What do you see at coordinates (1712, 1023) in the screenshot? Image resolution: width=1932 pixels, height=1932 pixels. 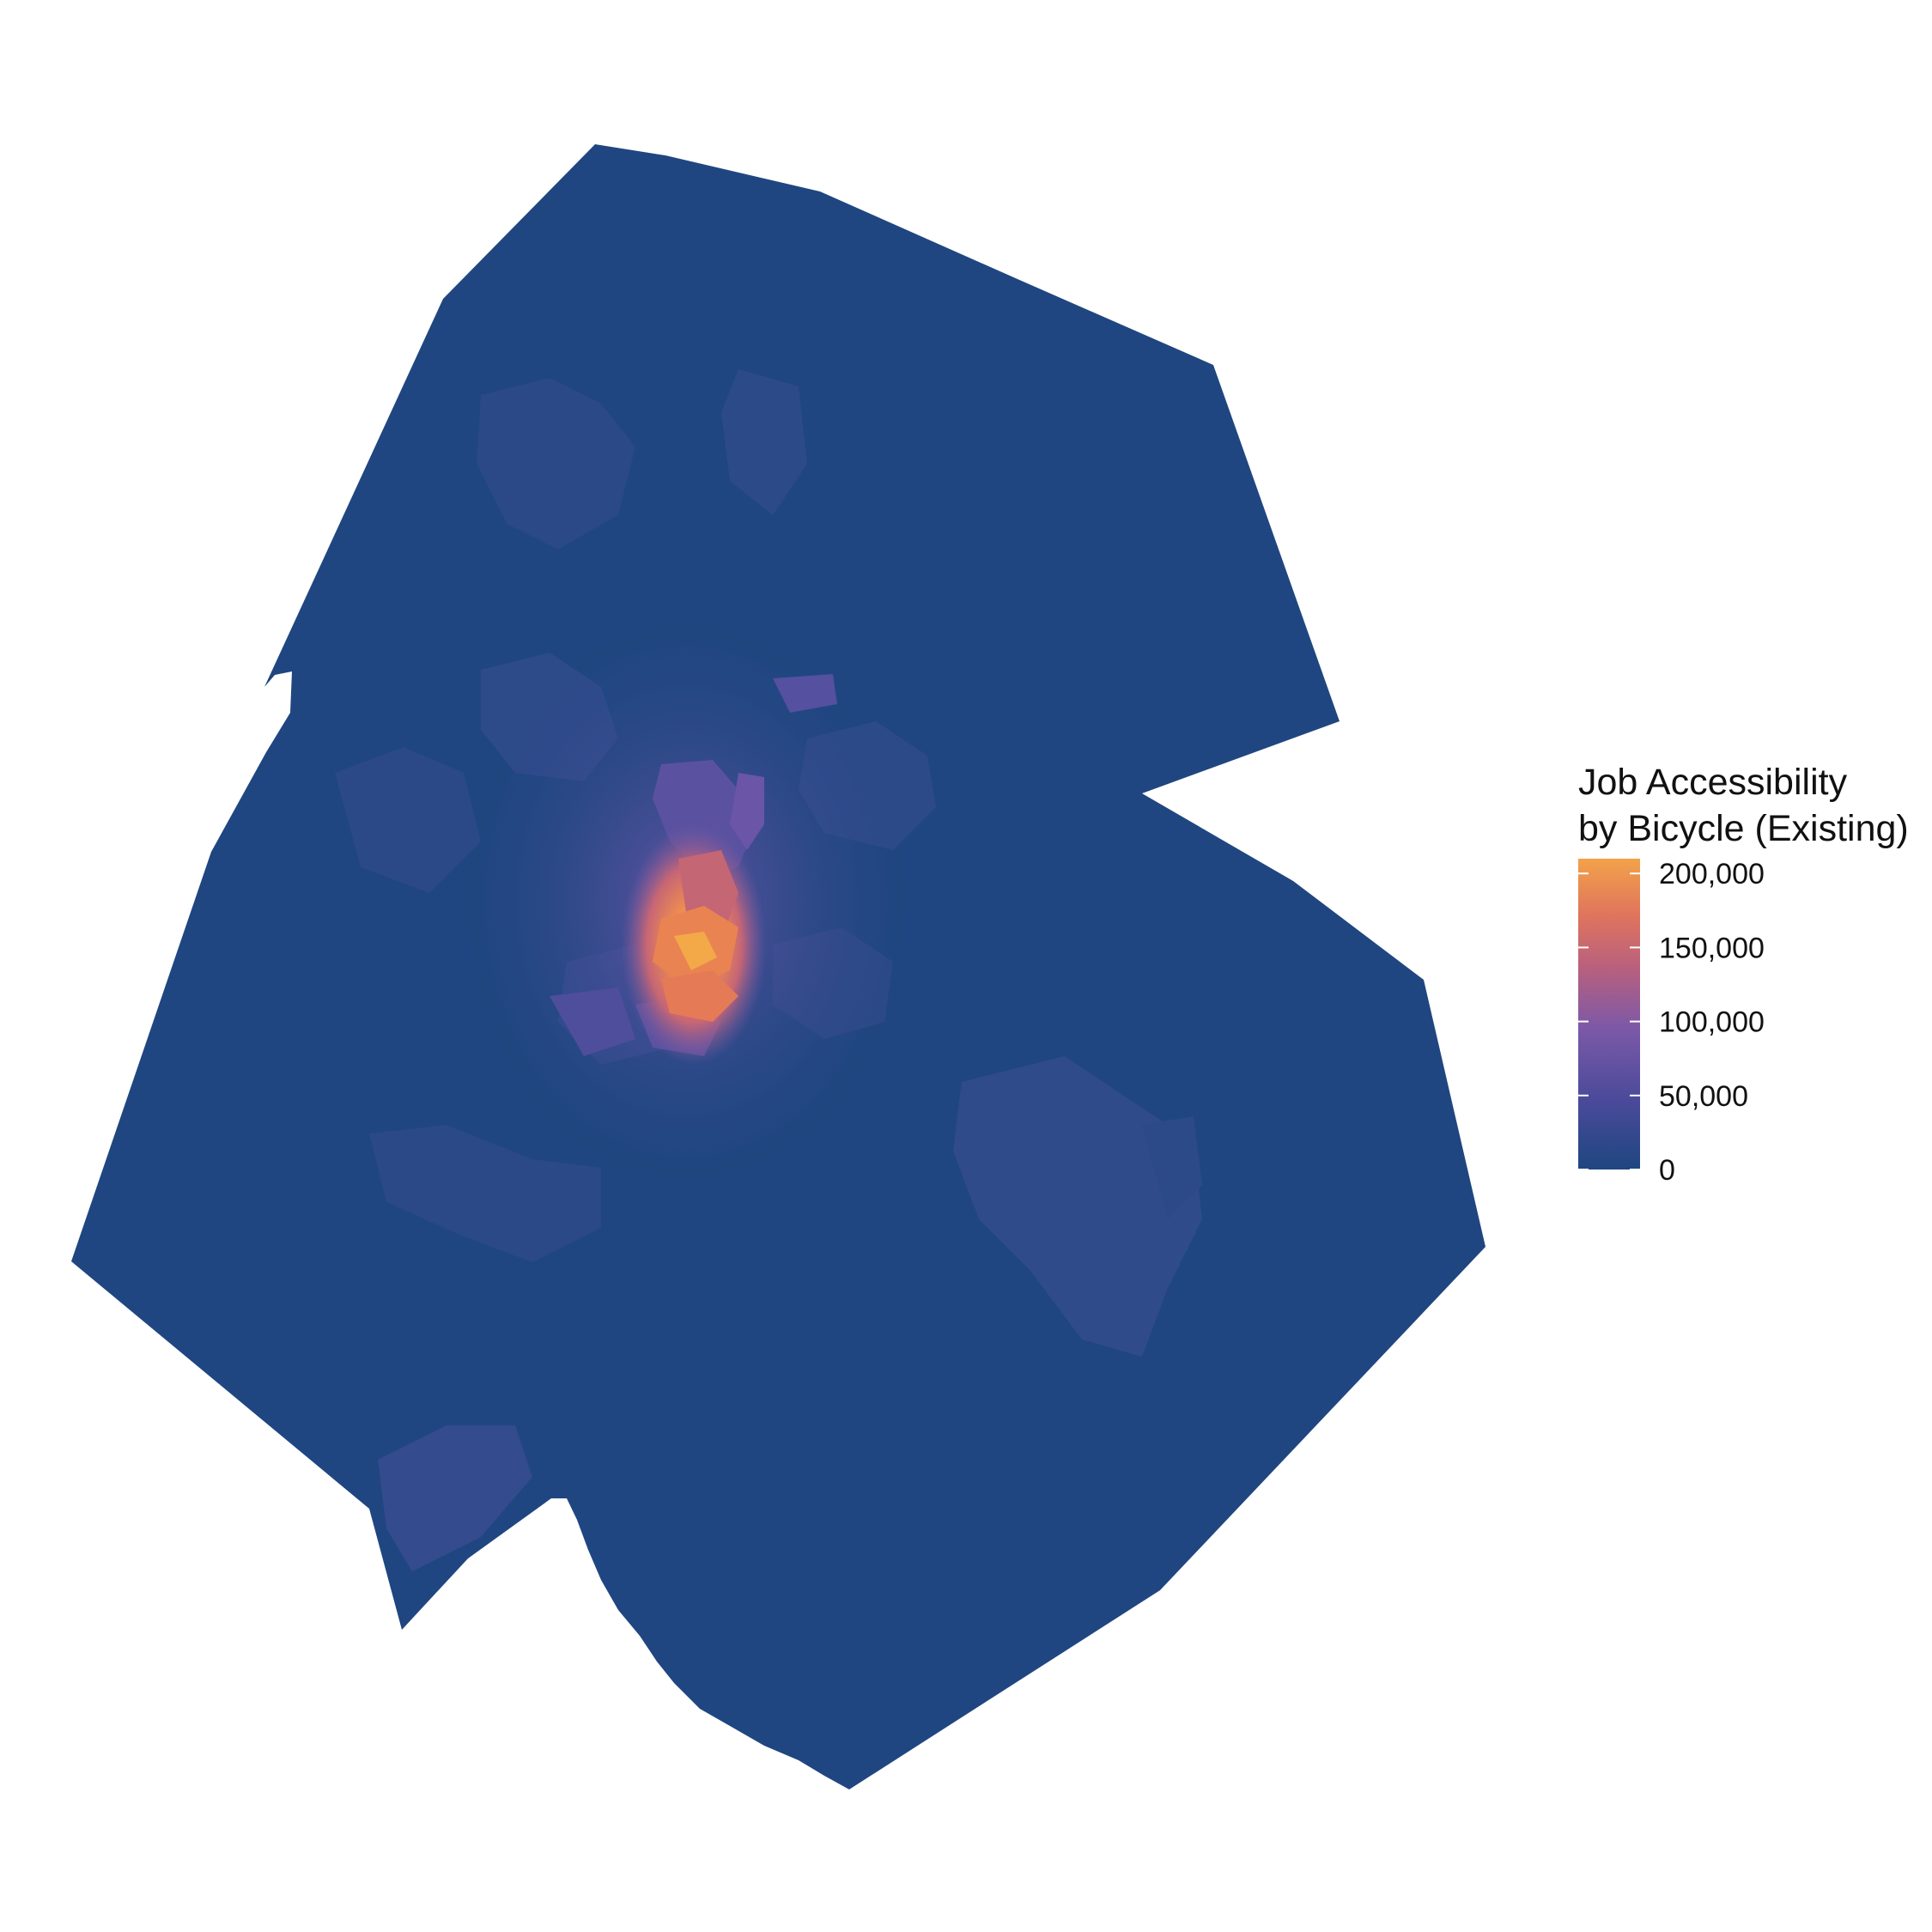 I see `legend-tick-label: 100,000` at bounding box center [1712, 1023].